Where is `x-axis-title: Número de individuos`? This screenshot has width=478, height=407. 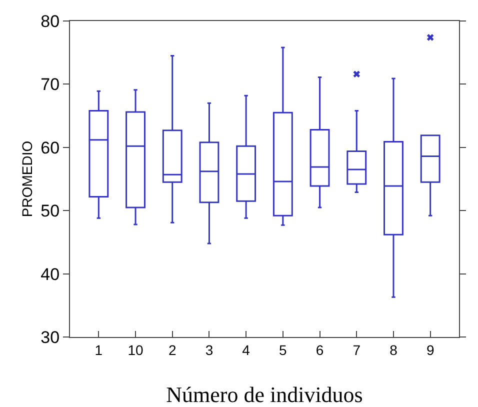
x-axis-title: Número de individuos is located at coordinates (264, 394).